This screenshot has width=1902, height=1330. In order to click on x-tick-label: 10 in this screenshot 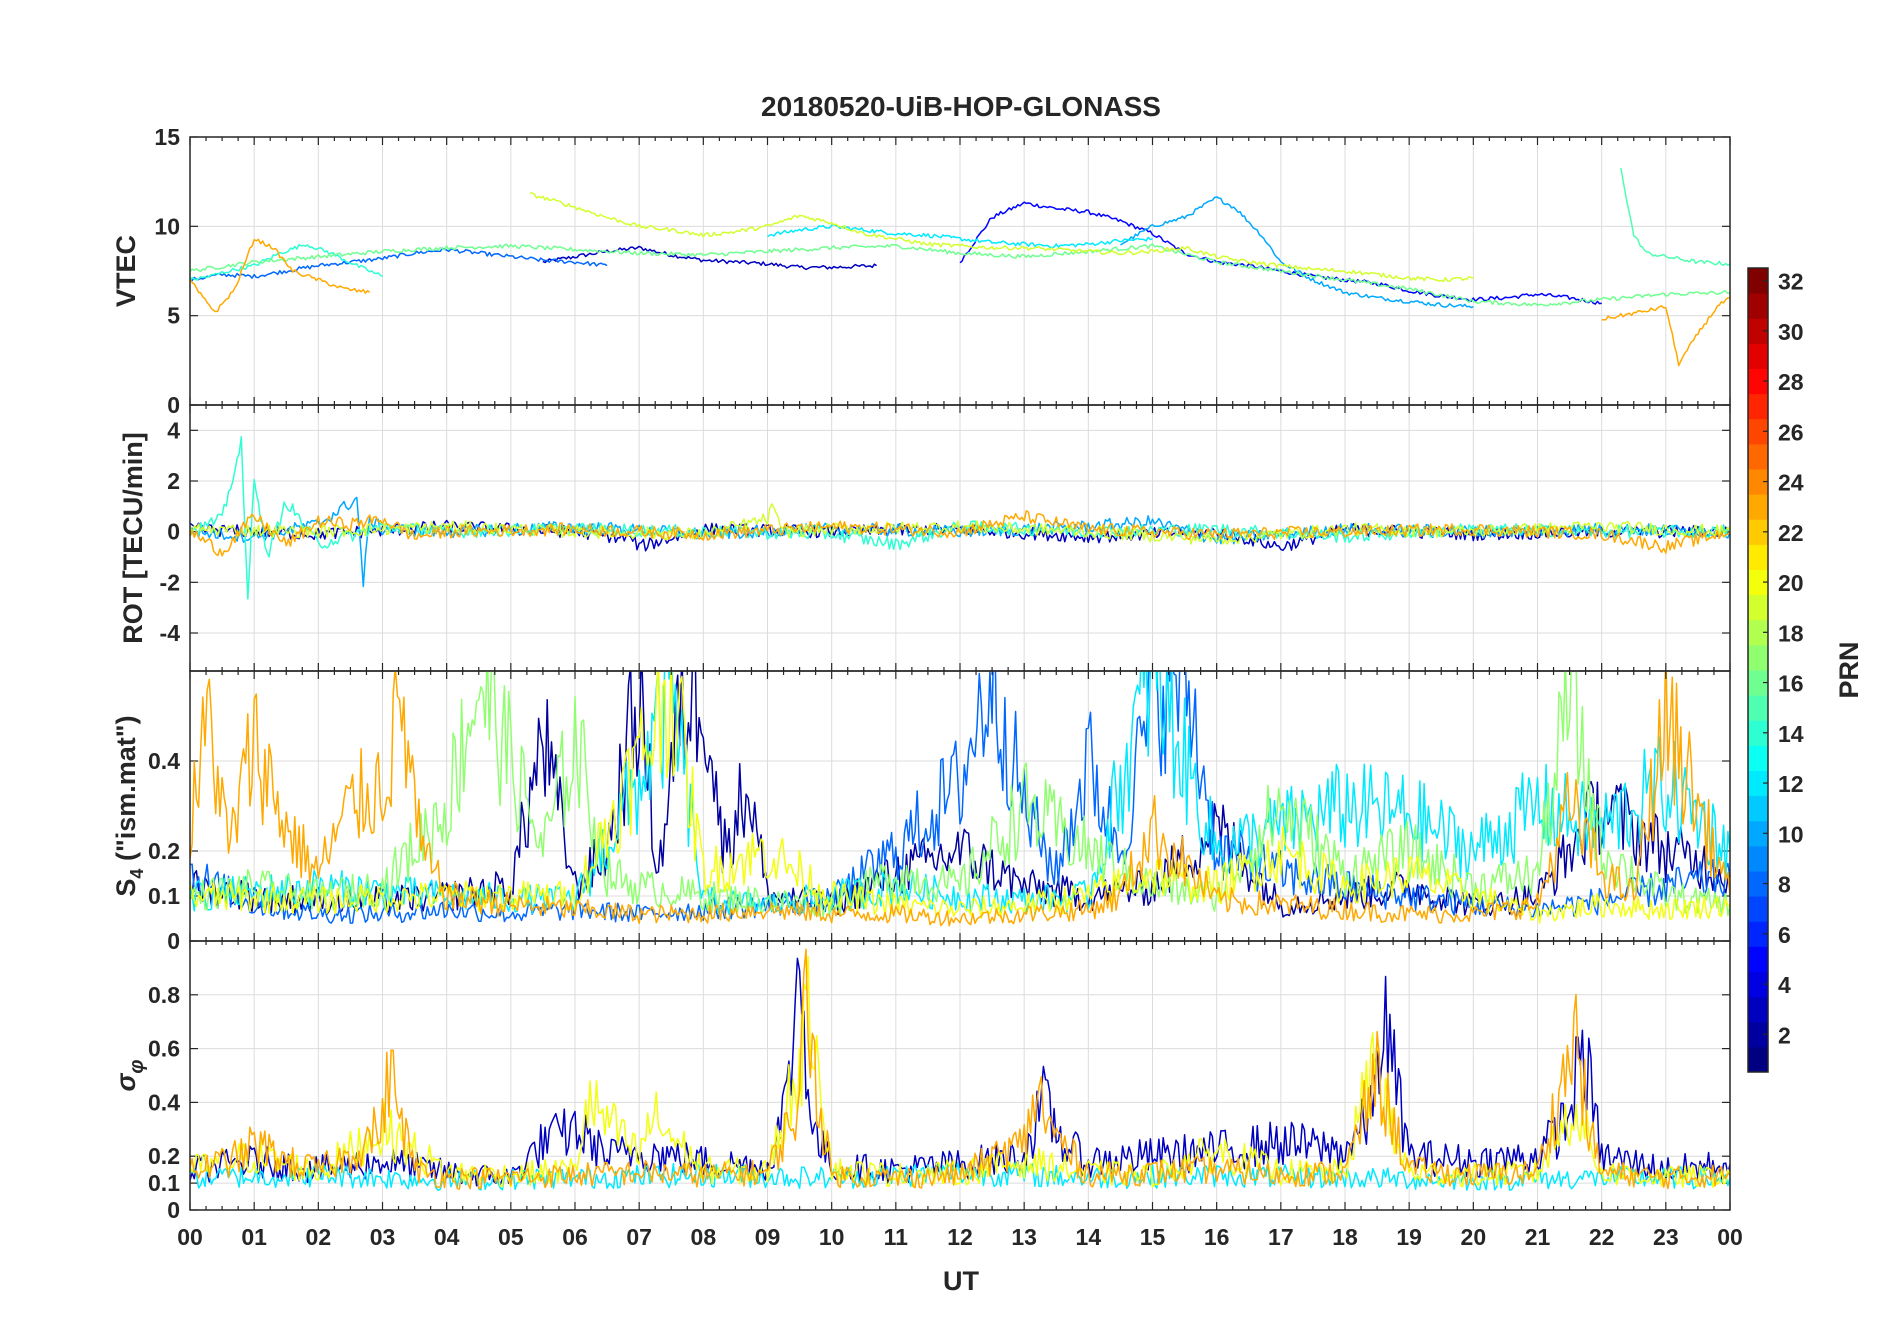, I will do `click(832, 1237)`.